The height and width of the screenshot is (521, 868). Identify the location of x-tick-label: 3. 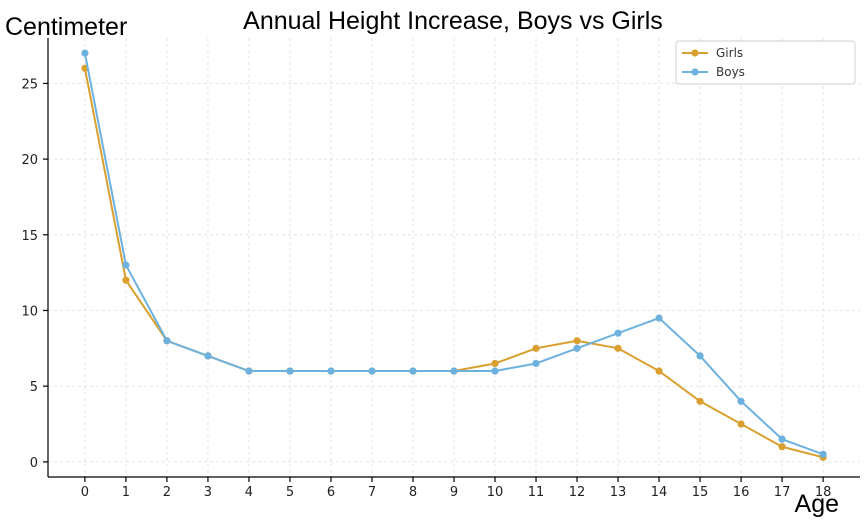
(208, 492).